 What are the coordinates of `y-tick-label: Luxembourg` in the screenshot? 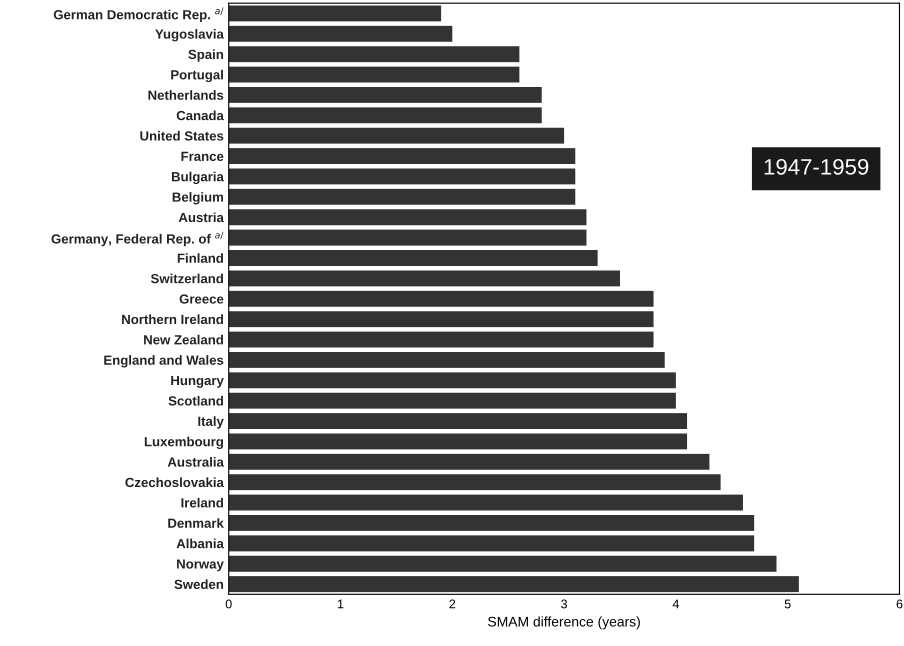 It's located at (183, 443).